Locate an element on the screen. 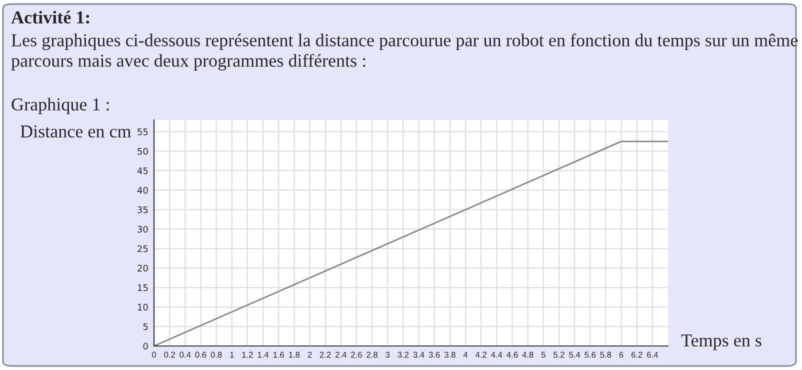 The height and width of the screenshot is (370, 802). x-tick-label: 0.6 is located at coordinates (200, 355).